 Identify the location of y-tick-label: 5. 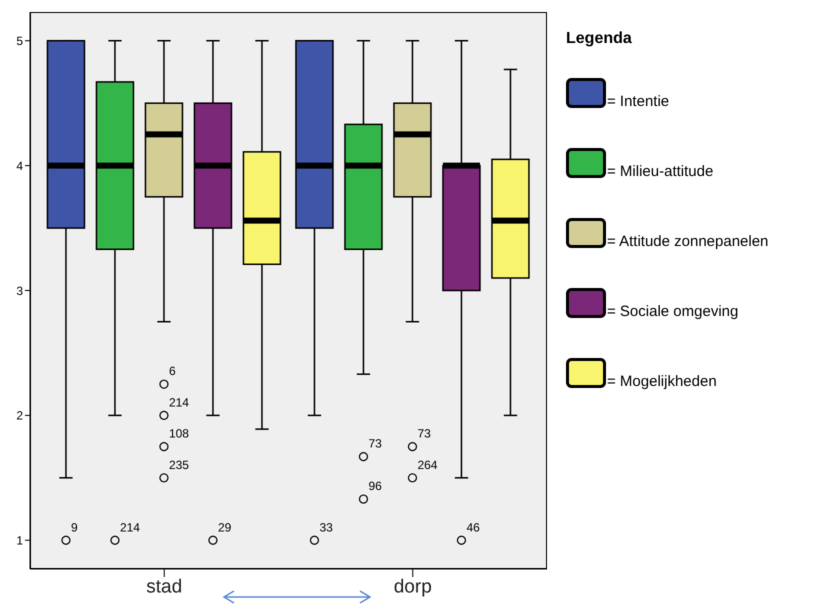
(20, 41).